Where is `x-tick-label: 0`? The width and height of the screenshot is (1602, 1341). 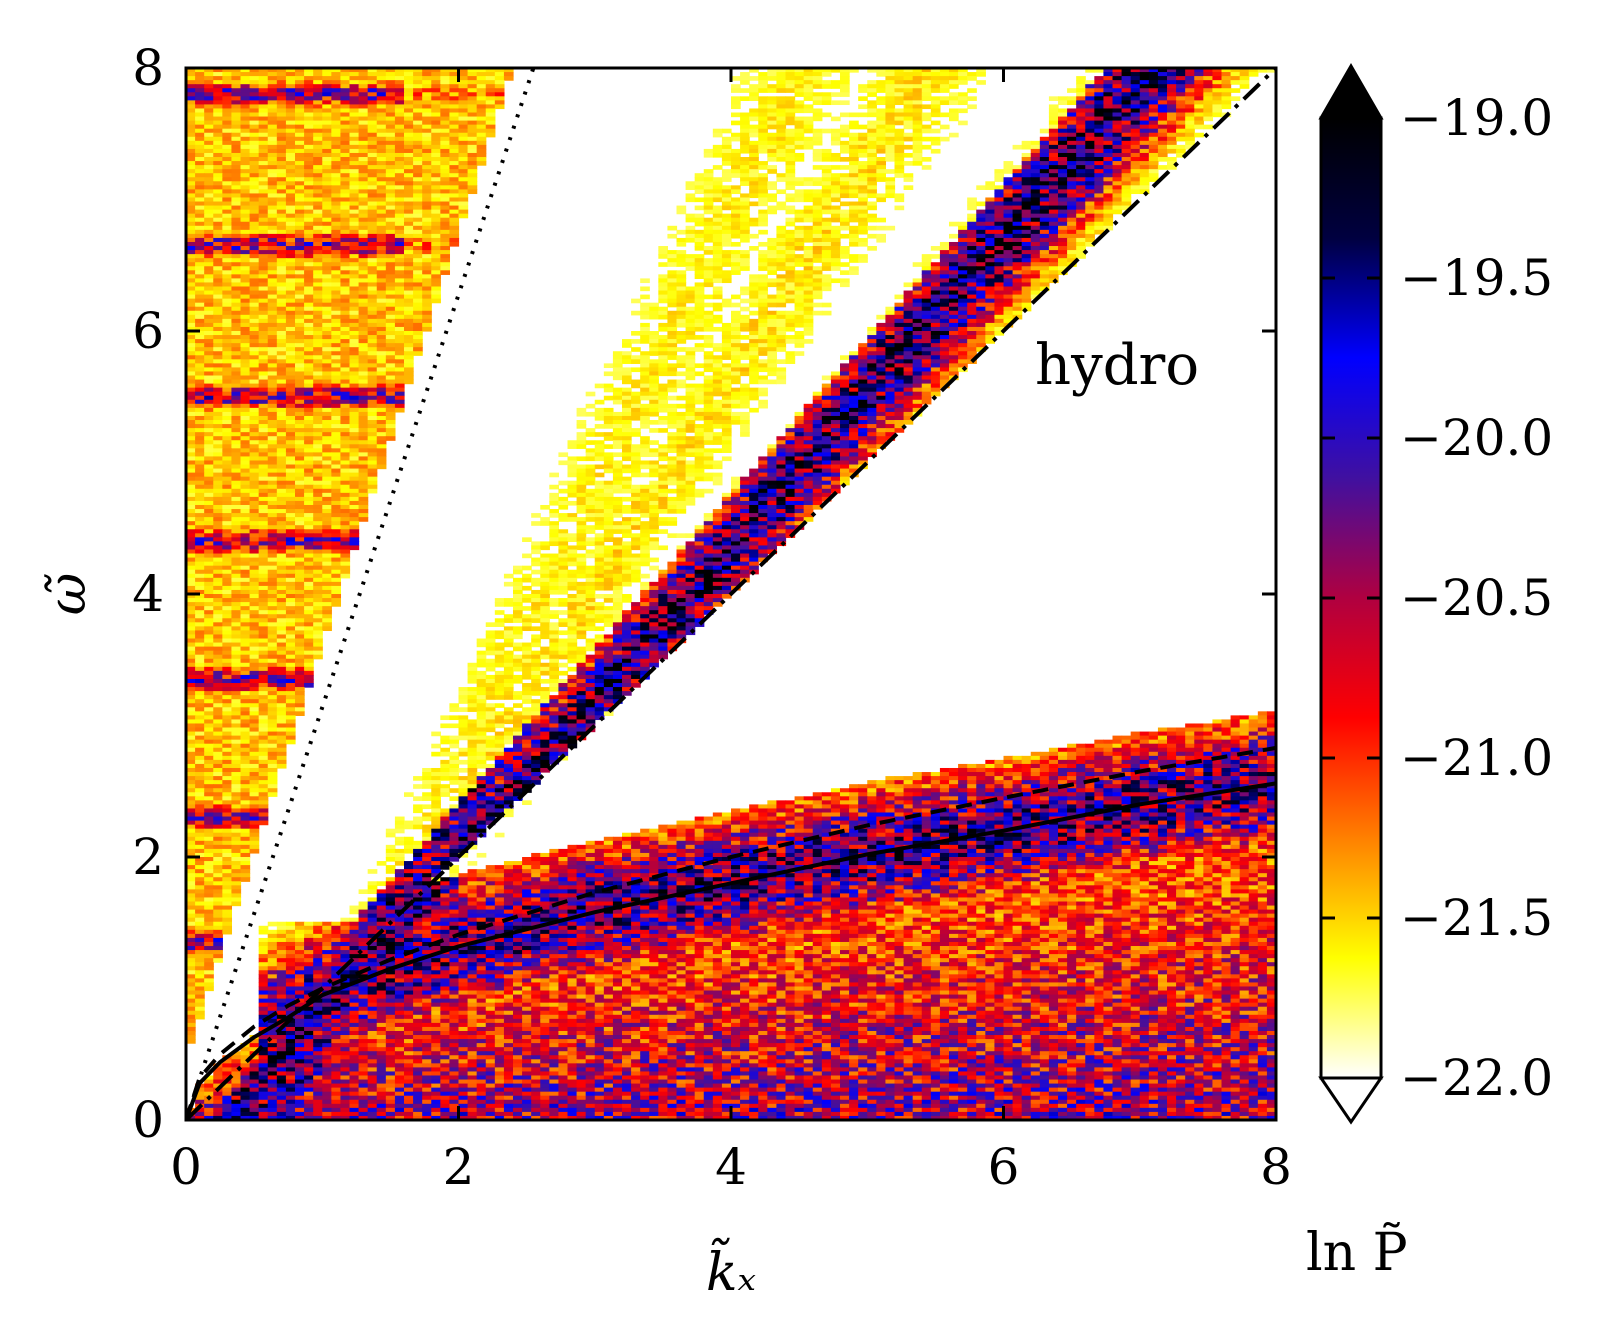 x-tick-label: 0 is located at coordinates (186, 1167).